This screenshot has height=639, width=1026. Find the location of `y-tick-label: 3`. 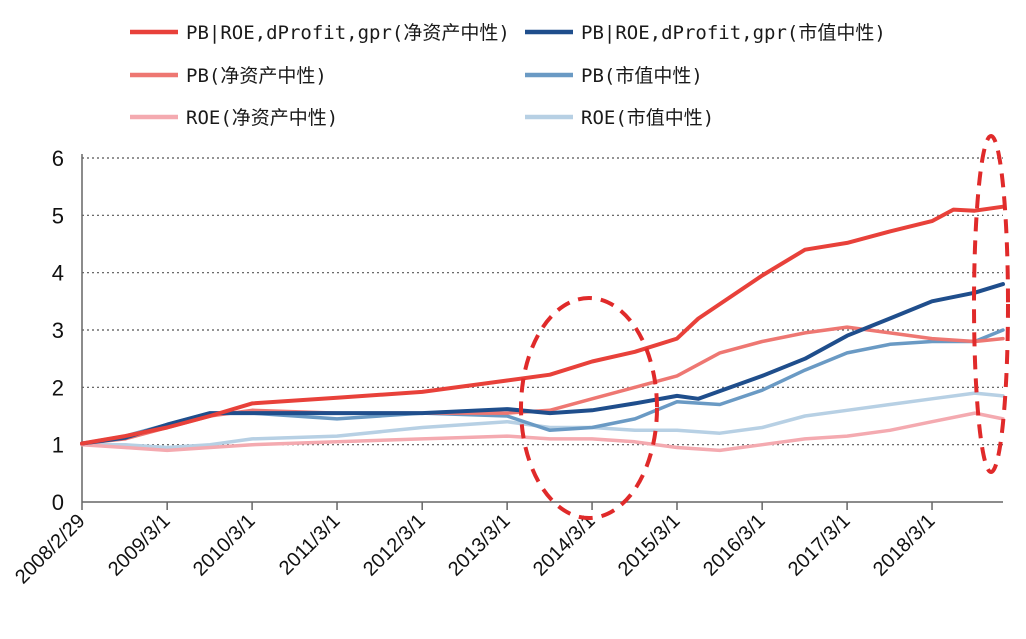

y-tick-label: 3 is located at coordinates (58, 330).